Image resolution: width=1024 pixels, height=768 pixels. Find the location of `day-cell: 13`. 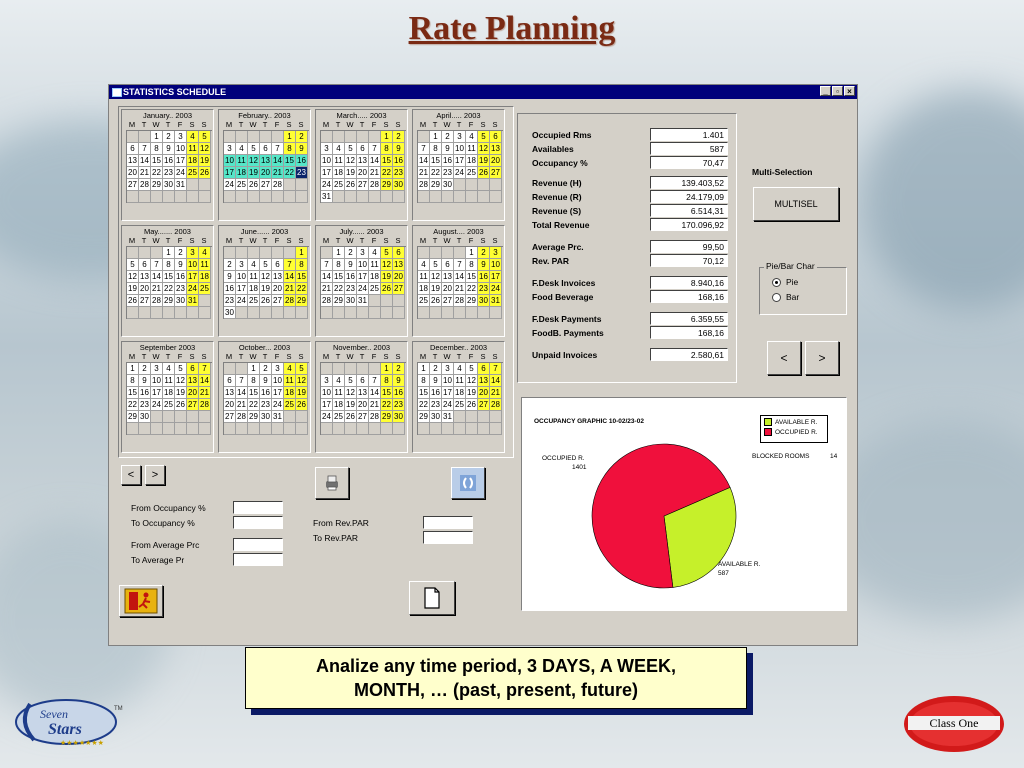

day-cell: 13 is located at coordinates (399, 265).